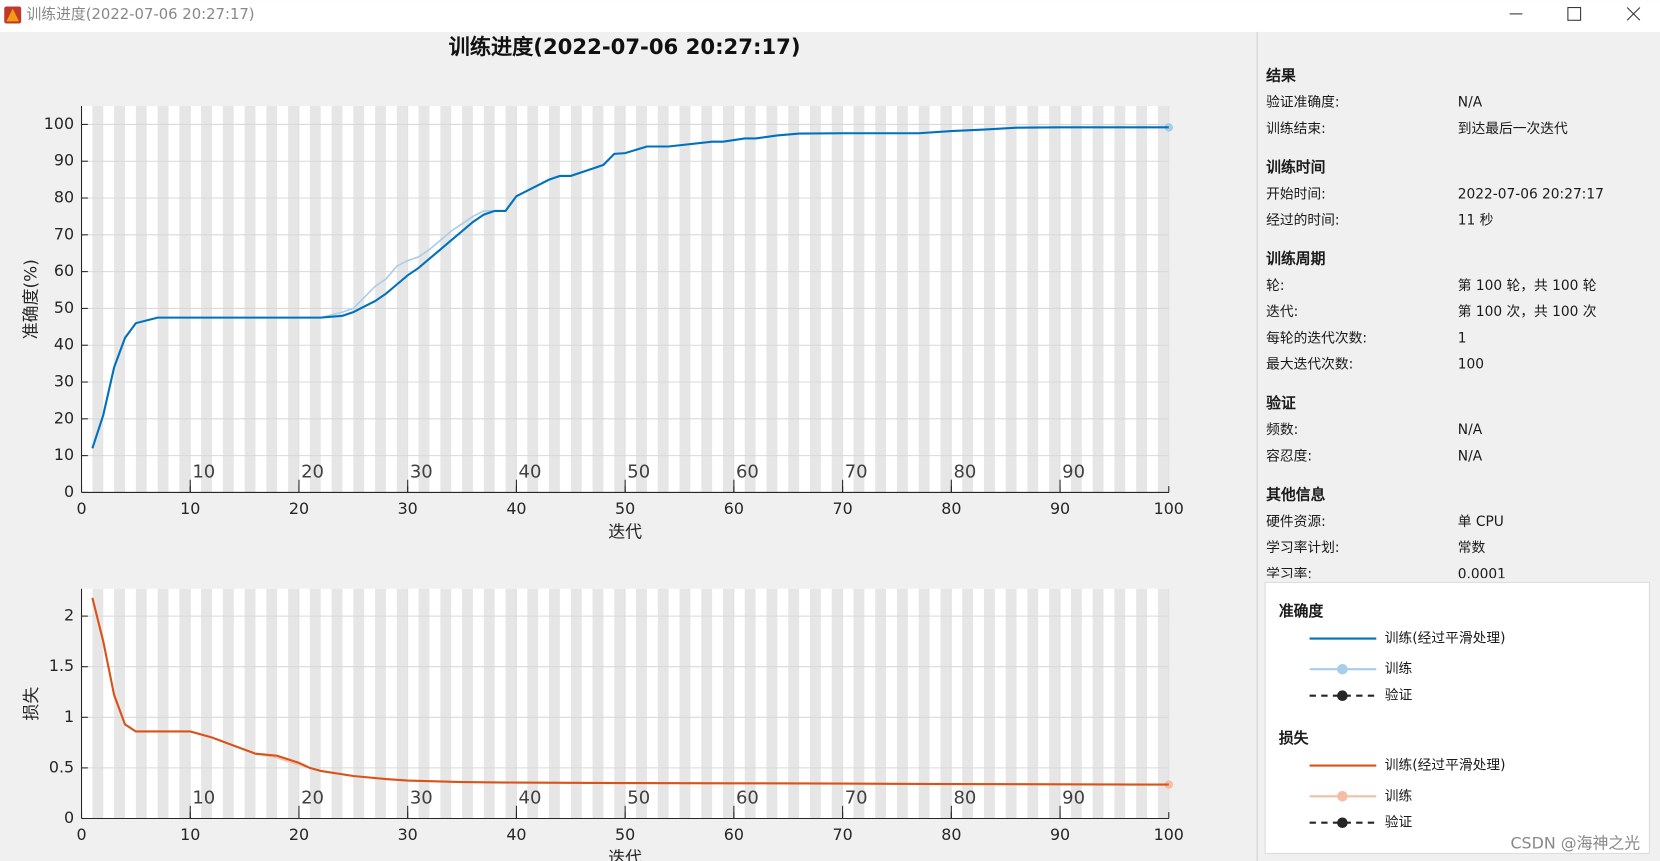 The image size is (1660, 861). What do you see at coordinates (64, 344) in the screenshot?
I see `y-tick-label: 40` at bounding box center [64, 344].